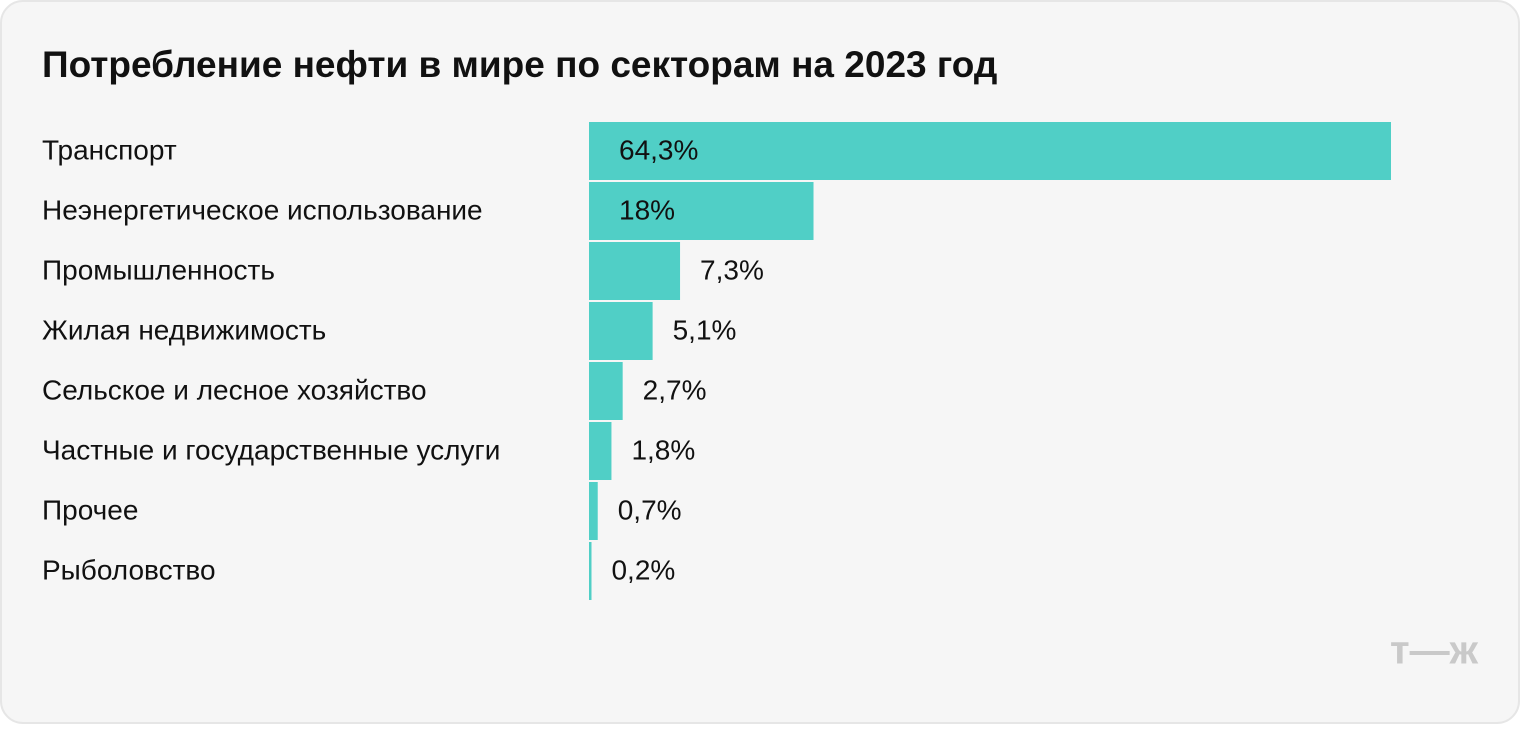  Describe the element at coordinates (184, 329) in the screenshot. I see `category-label: Жилая недвижимость` at that location.